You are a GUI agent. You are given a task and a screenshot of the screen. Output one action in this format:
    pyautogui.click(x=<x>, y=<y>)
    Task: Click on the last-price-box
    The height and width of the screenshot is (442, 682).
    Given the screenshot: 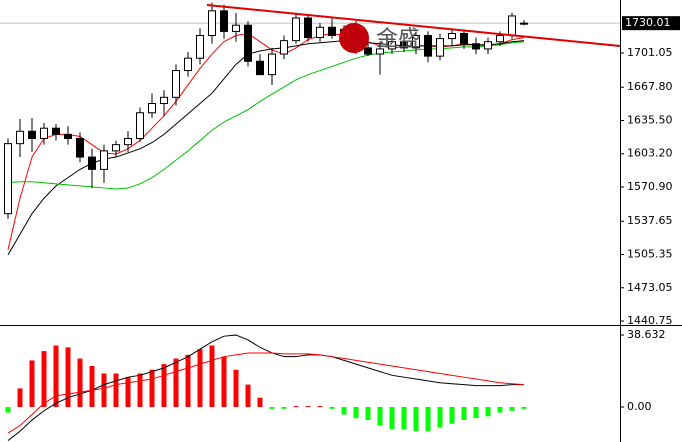 What is the action you would take?
    pyautogui.click(x=651, y=23)
    